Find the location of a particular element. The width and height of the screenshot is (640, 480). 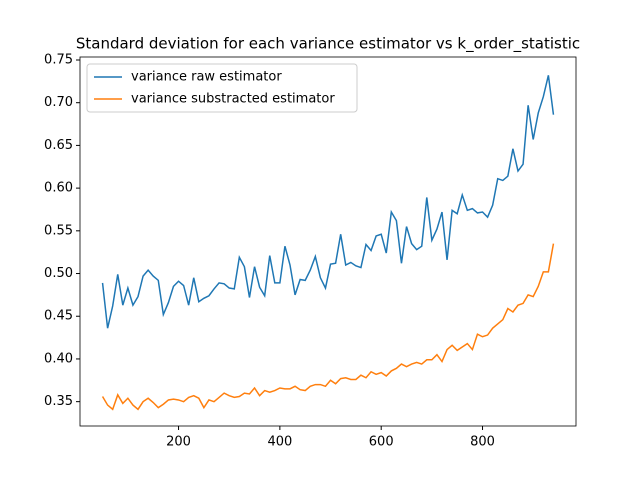

legend-box is located at coordinates (222, 88).